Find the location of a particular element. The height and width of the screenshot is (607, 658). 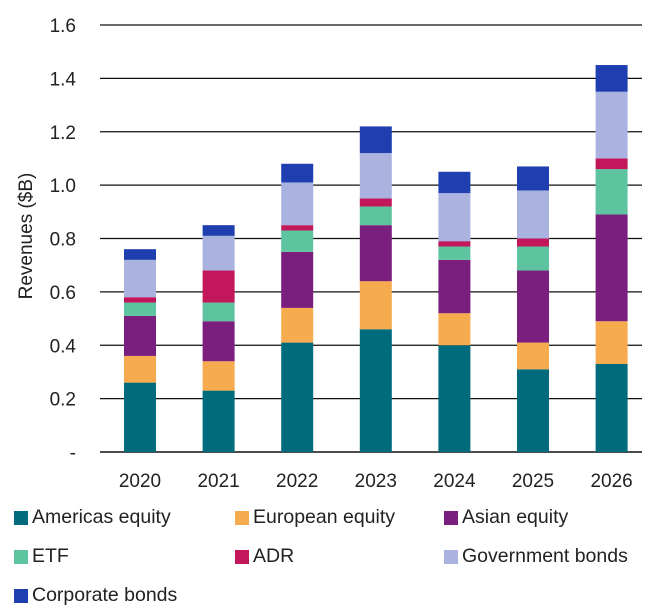

y-tick-label: 0.4 is located at coordinates (63, 346).